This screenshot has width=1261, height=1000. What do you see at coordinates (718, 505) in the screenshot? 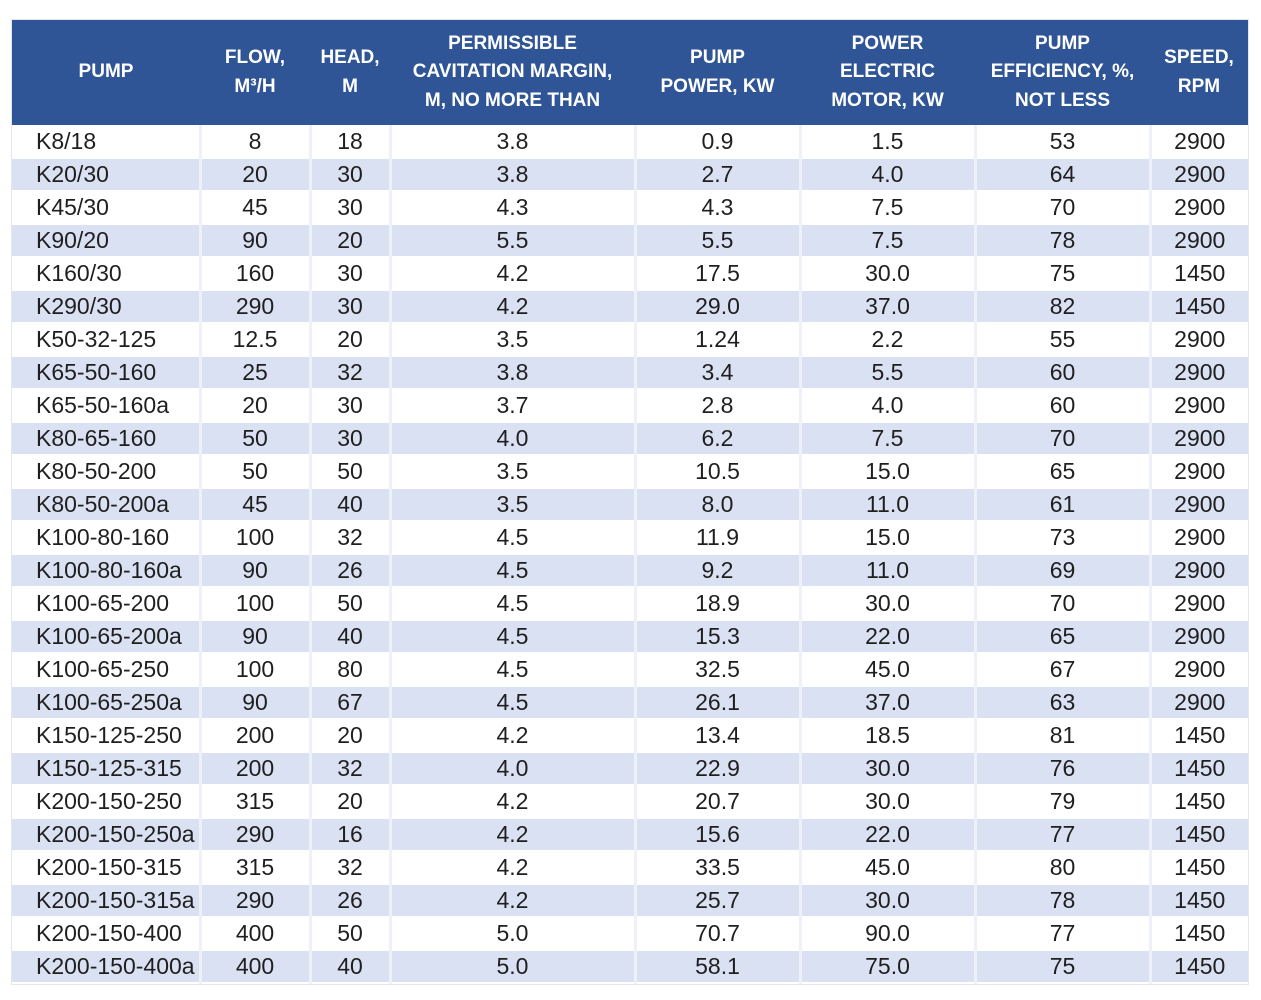
I see `cell-pump_power_kw: 8.0` at bounding box center [718, 505].